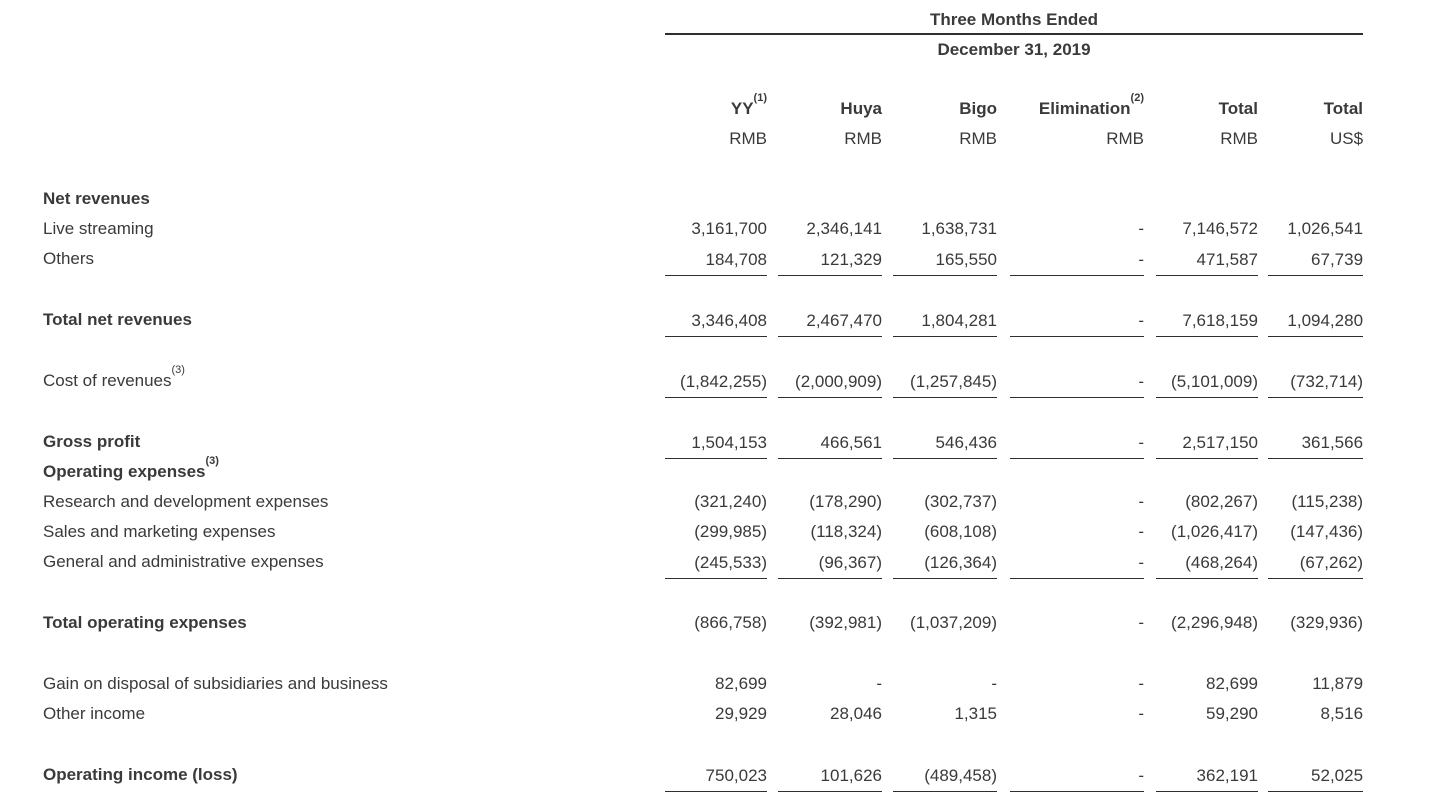  I want to click on cell-value: (96,367), so click(824, 564).